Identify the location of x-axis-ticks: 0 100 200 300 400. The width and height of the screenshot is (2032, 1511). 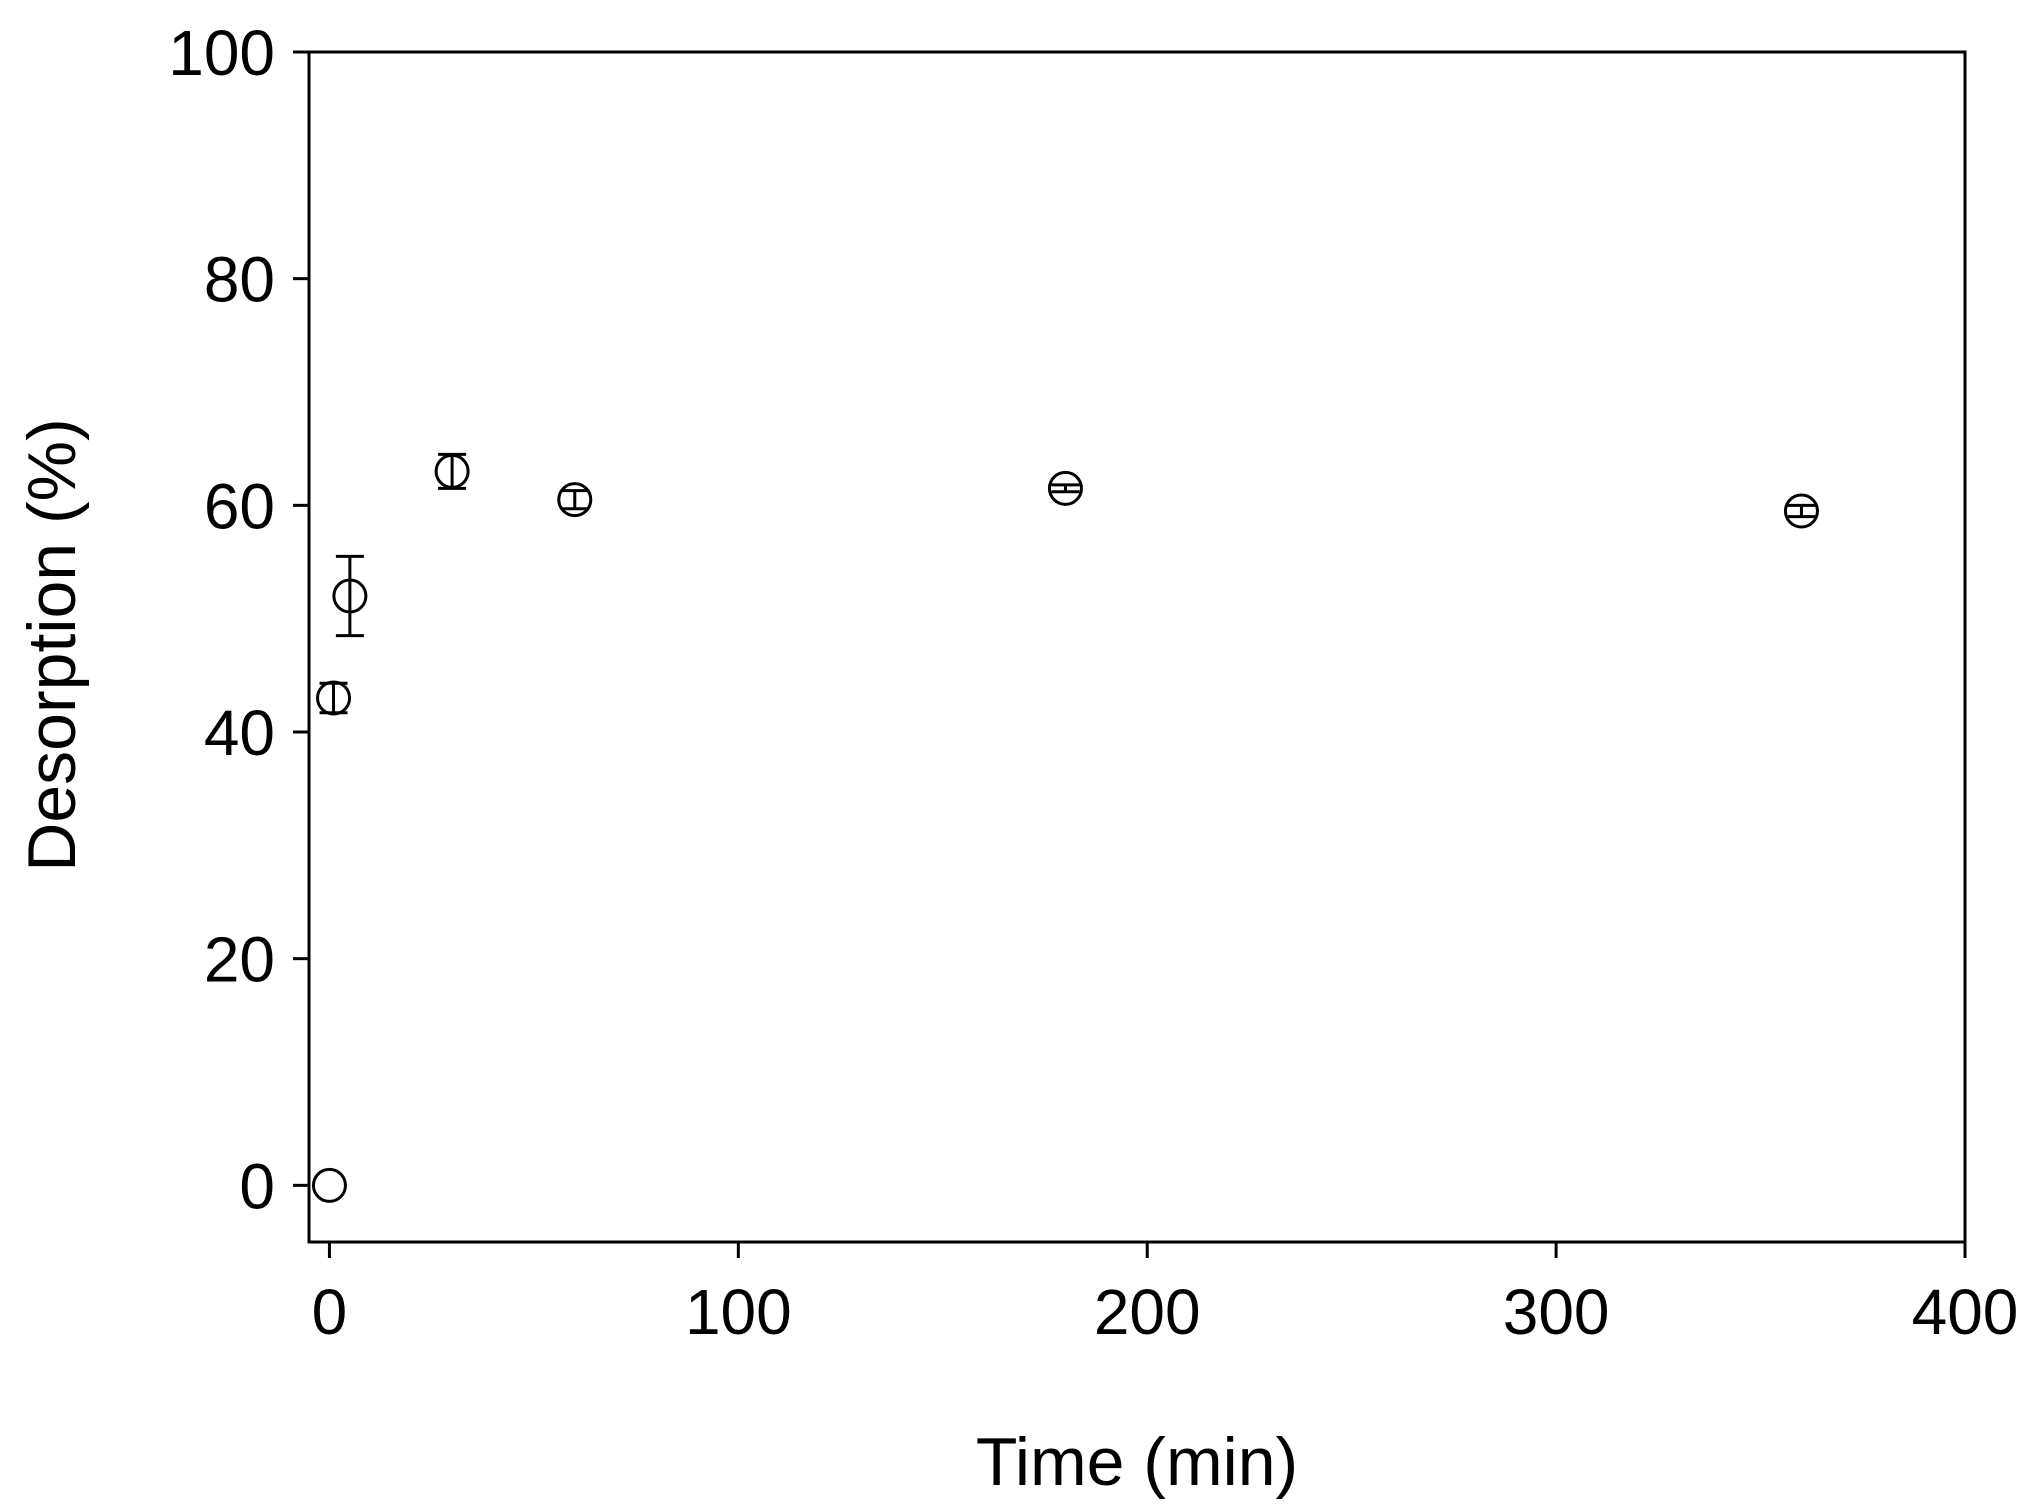
(1165, 1295).